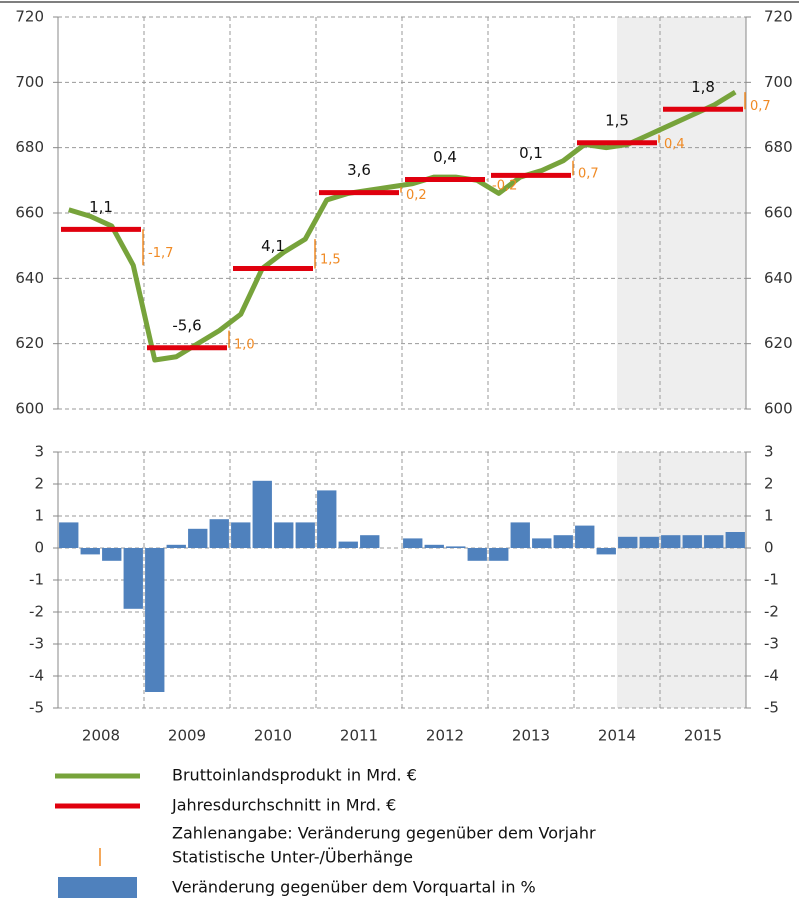  What do you see at coordinates (504, 185) in the screenshot?
I see `overhang-label: -0,2` at bounding box center [504, 185].